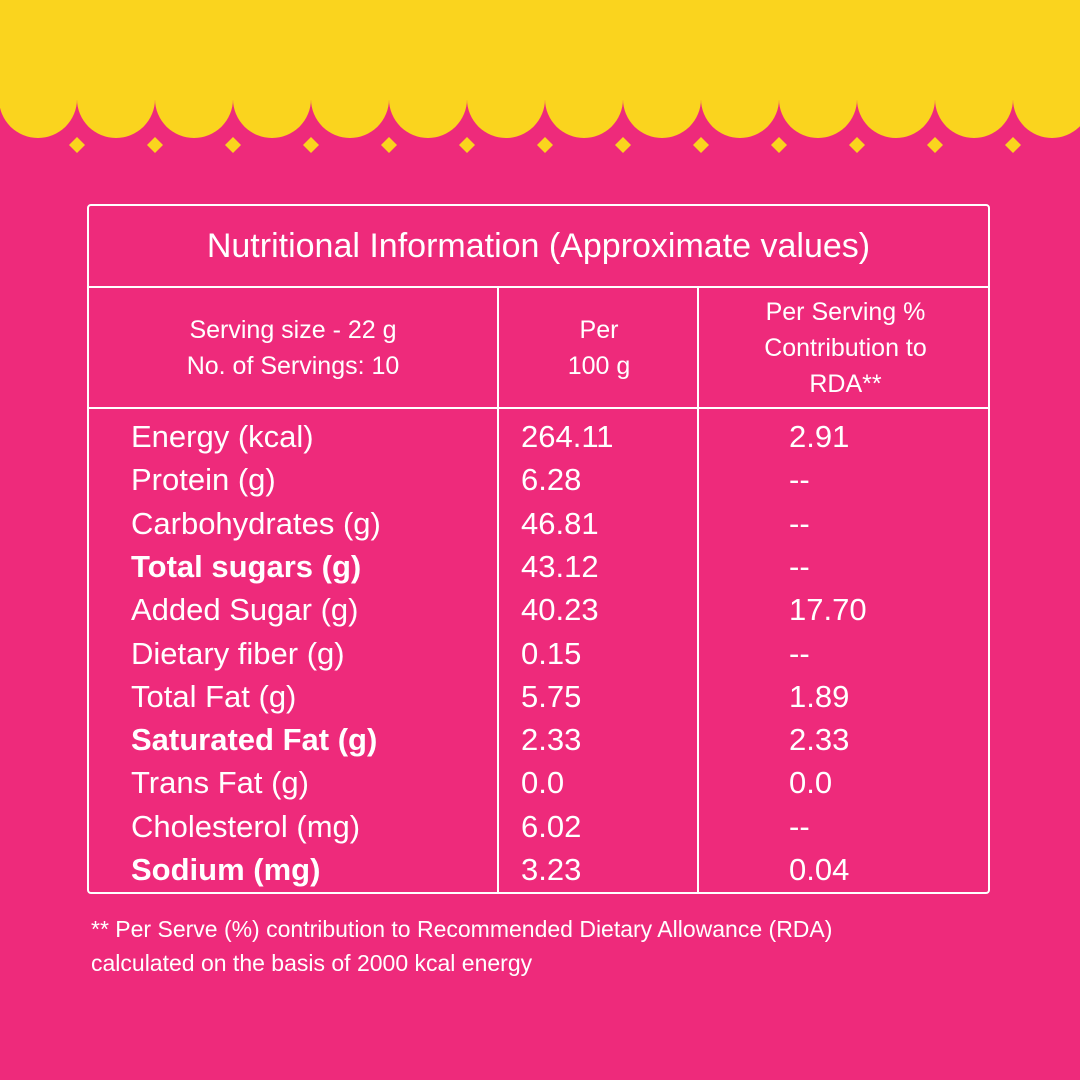  What do you see at coordinates (551, 653) in the screenshot?
I see `per-100g-value: 0.15` at bounding box center [551, 653].